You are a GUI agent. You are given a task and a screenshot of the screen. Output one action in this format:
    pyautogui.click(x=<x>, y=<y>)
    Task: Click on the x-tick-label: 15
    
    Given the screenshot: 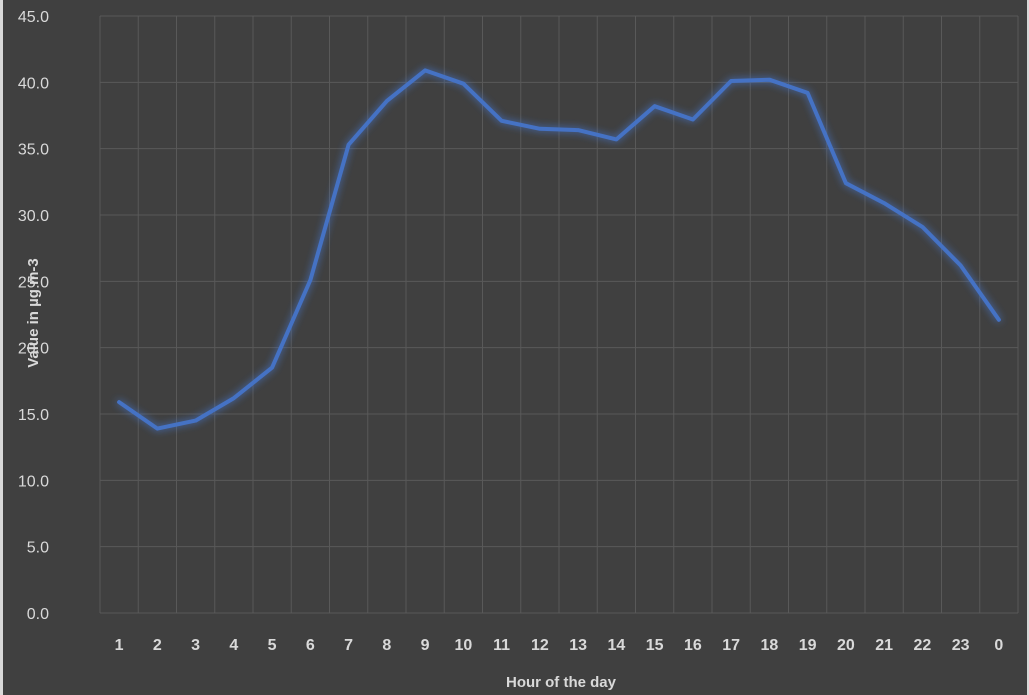 What is the action you would take?
    pyautogui.click(x=655, y=645)
    